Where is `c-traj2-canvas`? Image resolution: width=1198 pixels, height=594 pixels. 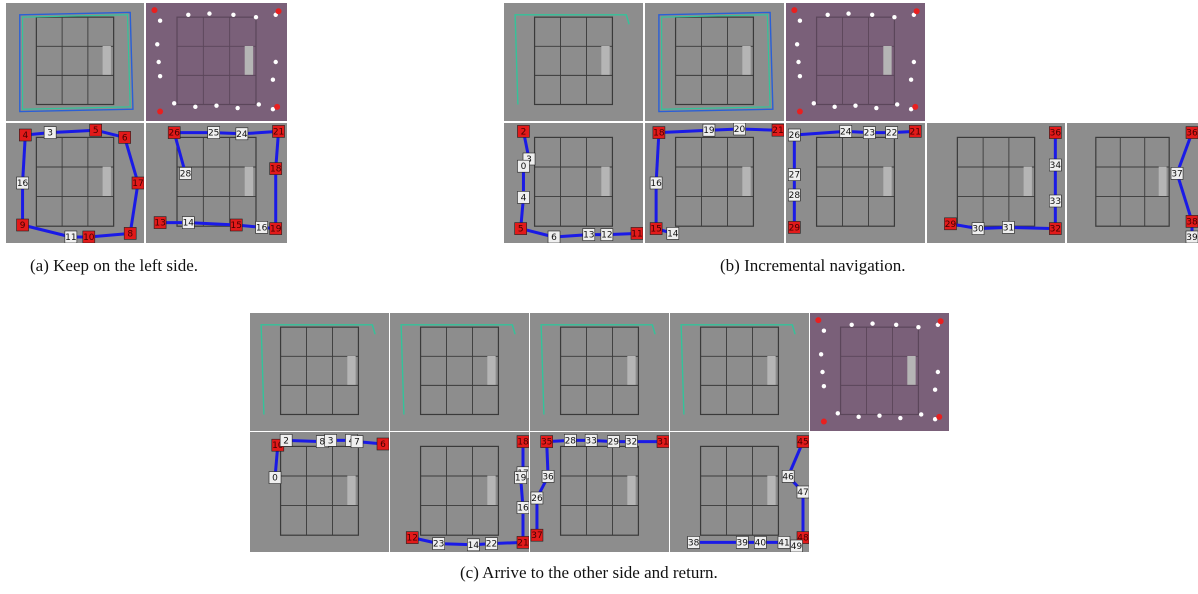 c-traj2-canvas is located at coordinates (459, 372).